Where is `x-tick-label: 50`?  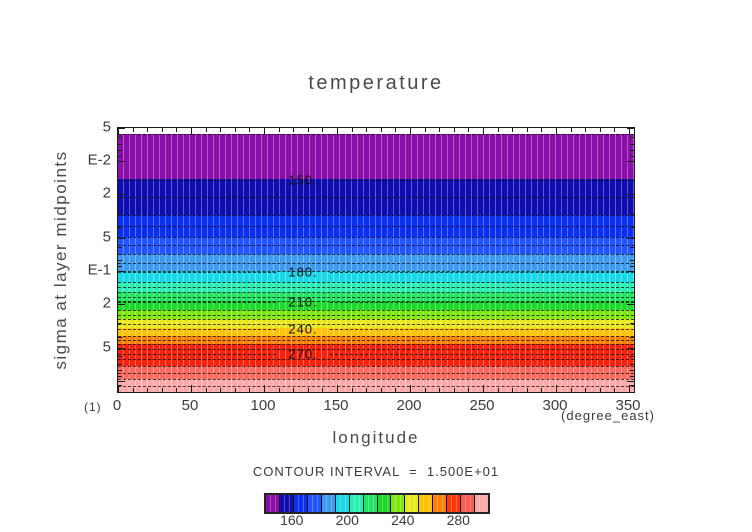 x-tick-label: 50 is located at coordinates (190, 405).